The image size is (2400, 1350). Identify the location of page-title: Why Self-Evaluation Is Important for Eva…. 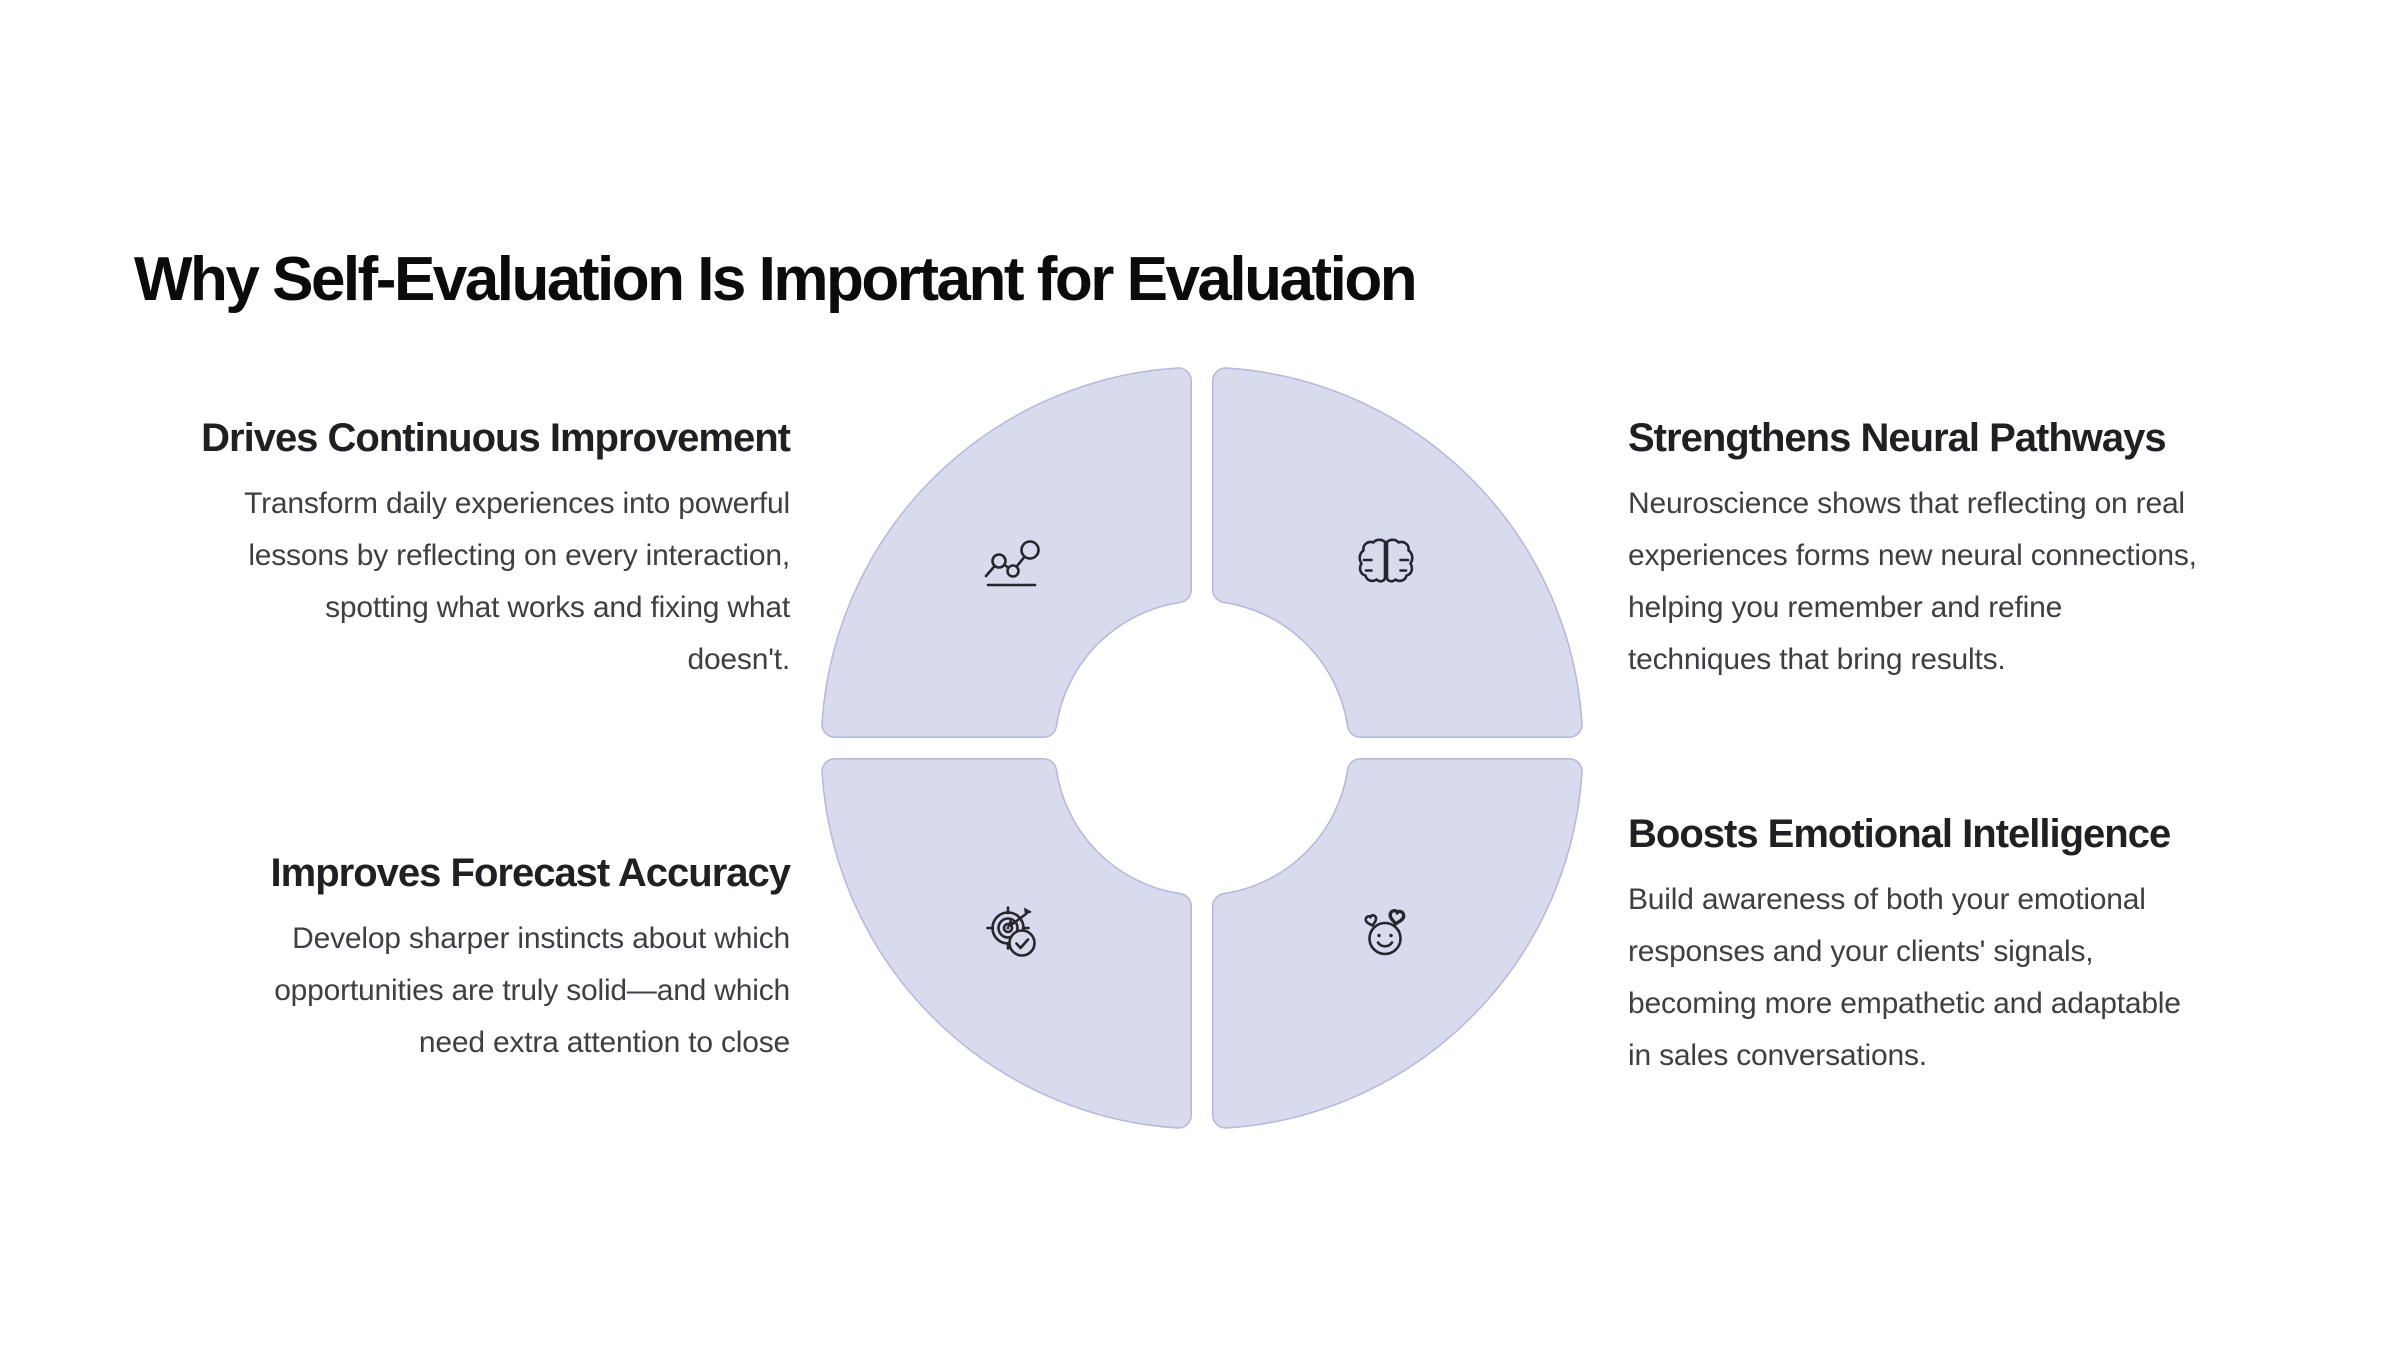
(776, 279).